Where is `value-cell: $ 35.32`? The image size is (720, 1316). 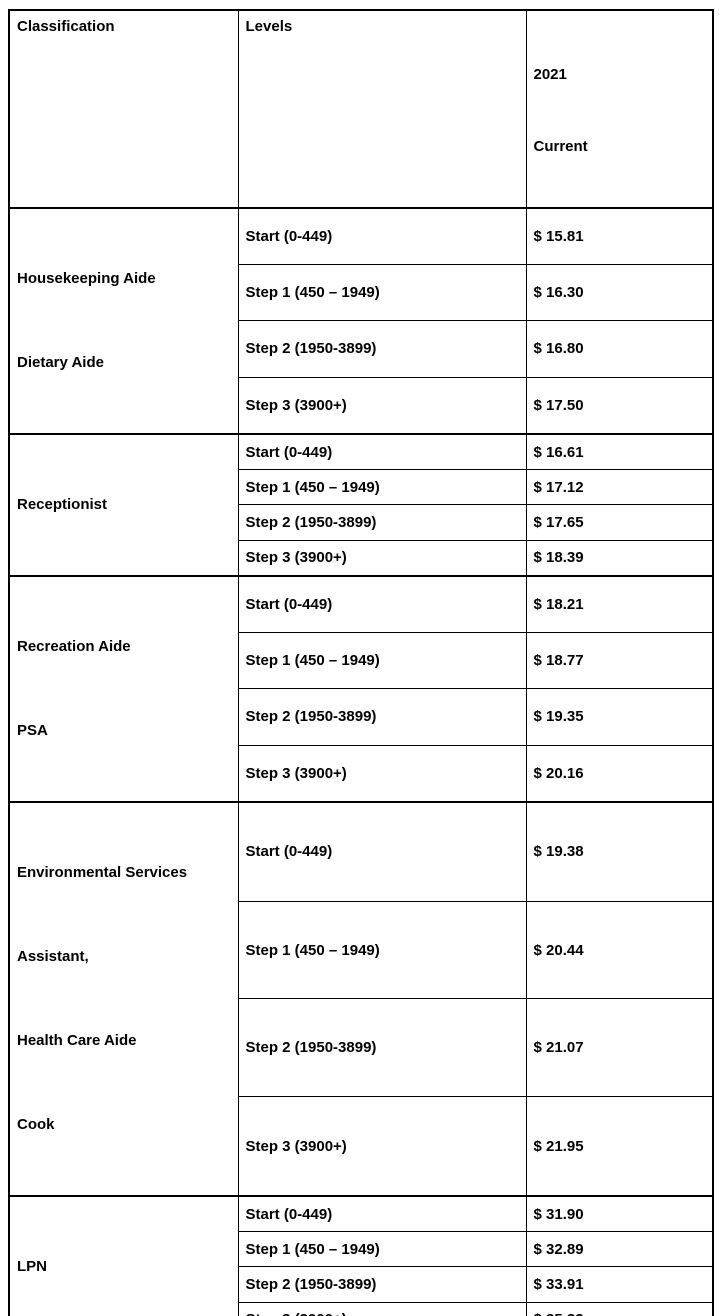 value-cell: $ 35.32 is located at coordinates (619, 1308).